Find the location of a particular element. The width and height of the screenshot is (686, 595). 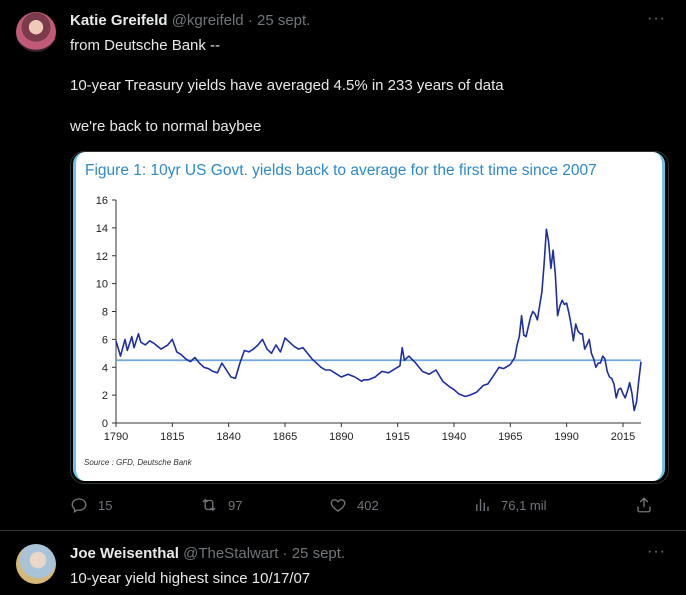

reply-icon is located at coordinates (79, 505).